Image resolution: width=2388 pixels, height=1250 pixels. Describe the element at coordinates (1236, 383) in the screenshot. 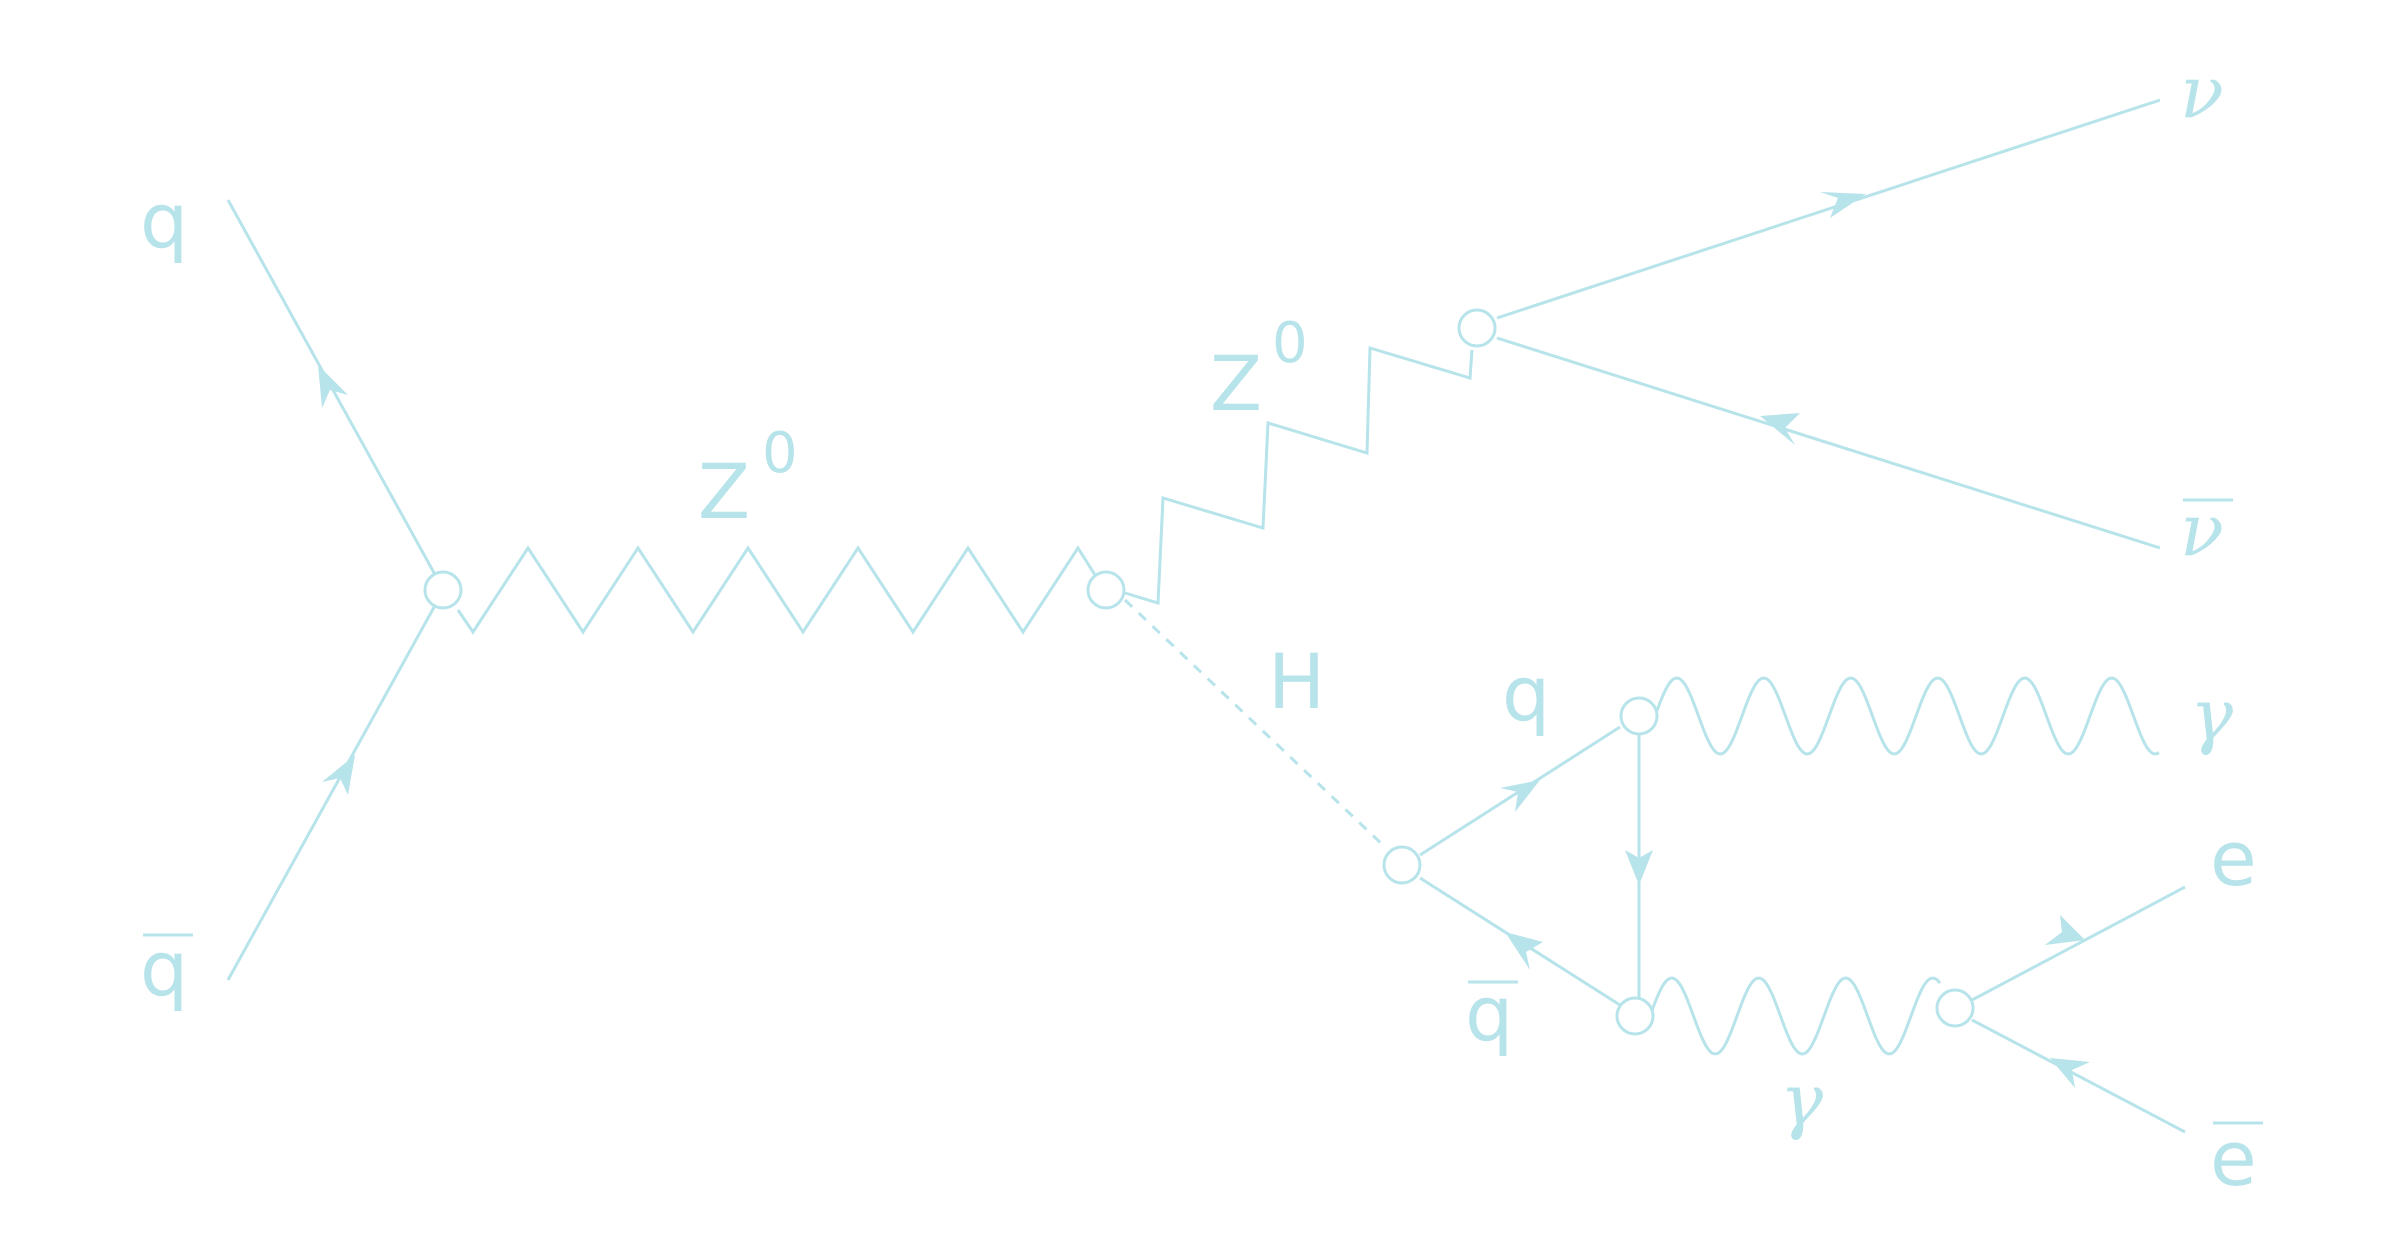

I see `label-z0-upper: Z` at that location.